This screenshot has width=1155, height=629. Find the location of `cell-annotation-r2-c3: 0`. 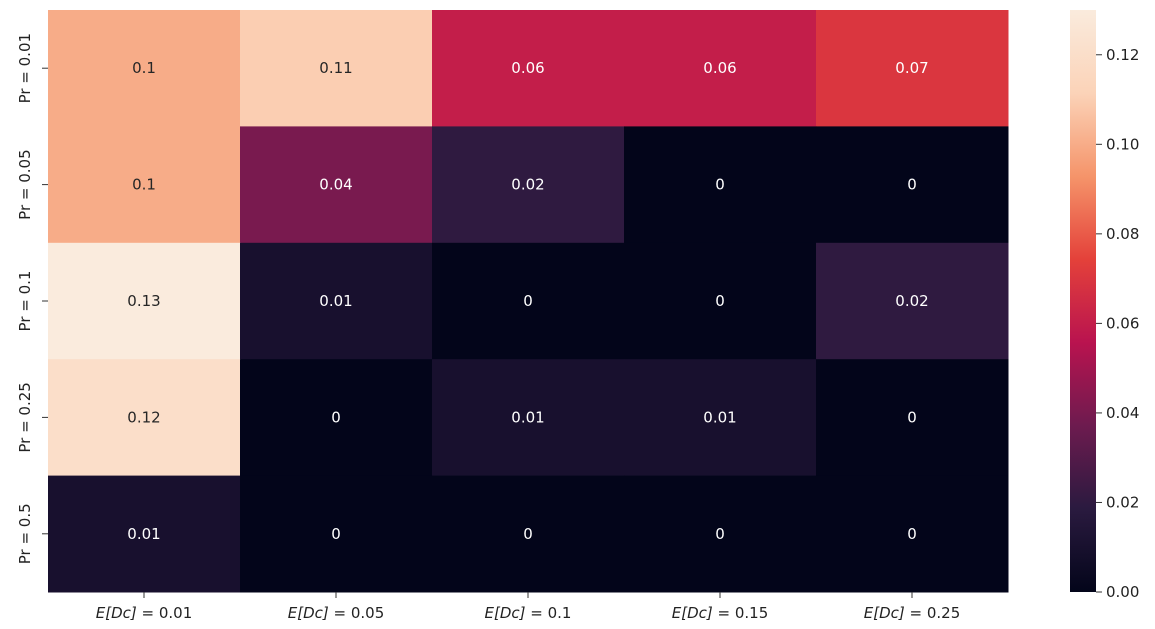

cell-annotation-r2-c3: 0 is located at coordinates (720, 301).